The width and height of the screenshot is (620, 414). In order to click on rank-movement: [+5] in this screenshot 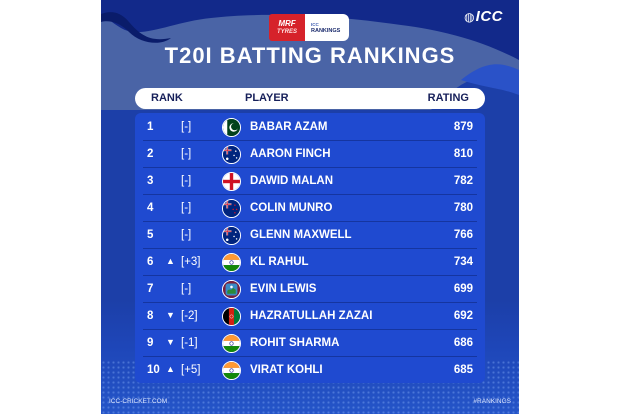, I will do `click(191, 370)`.